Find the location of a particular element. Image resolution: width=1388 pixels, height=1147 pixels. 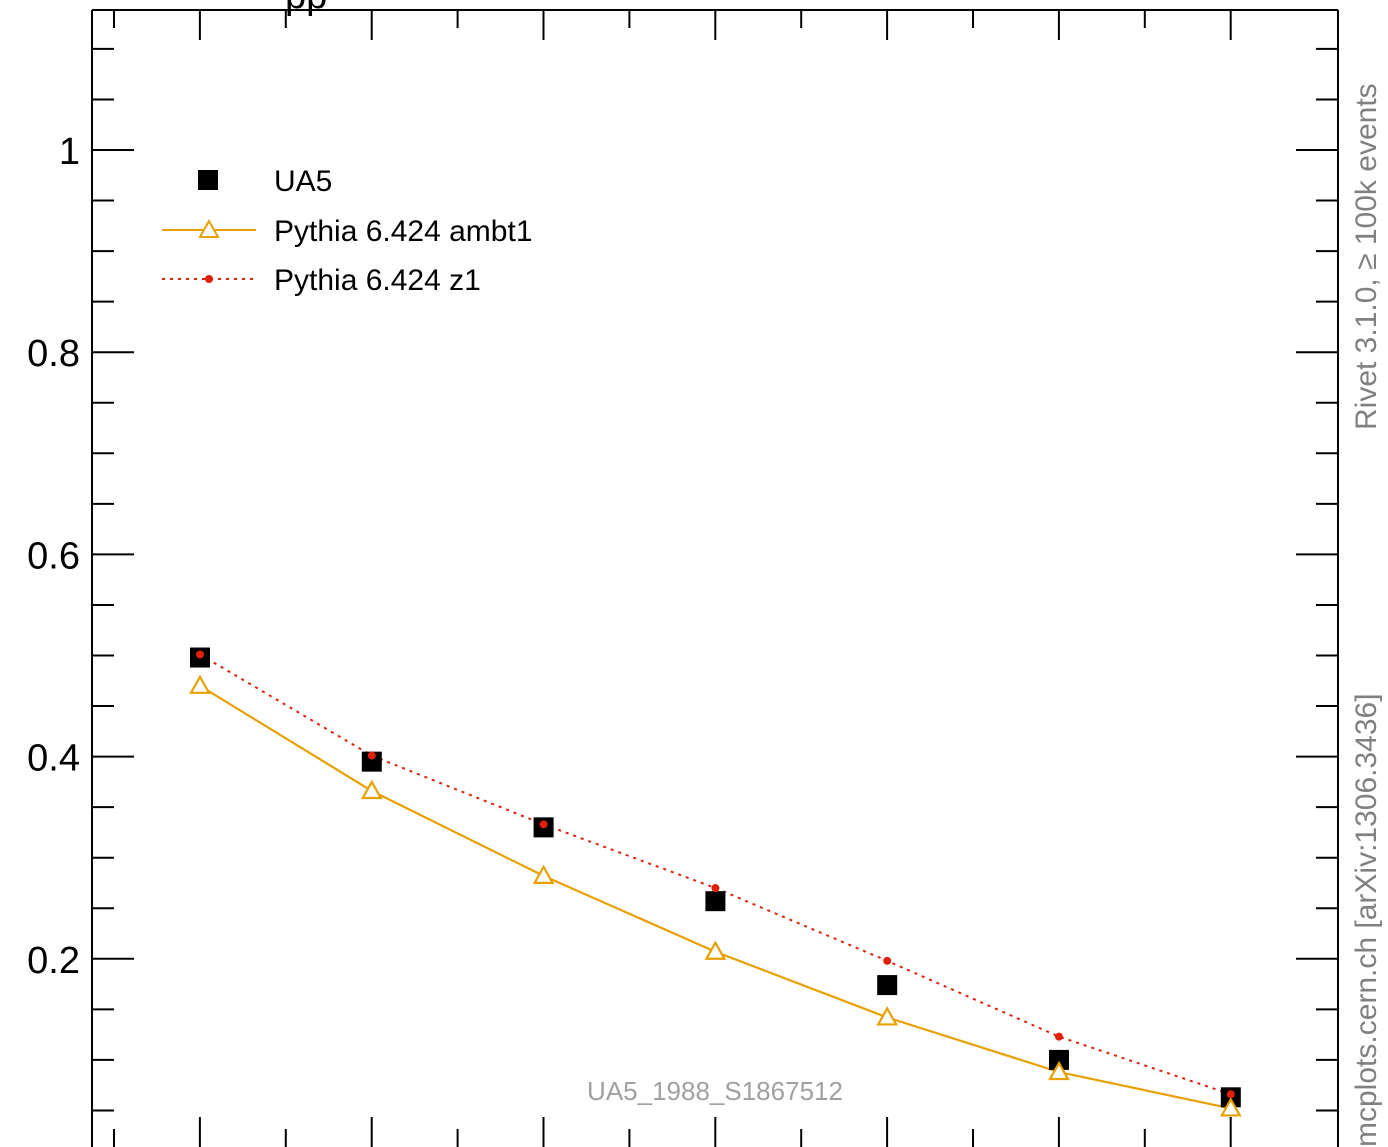

chart-title: pp is located at coordinates (306, 8).